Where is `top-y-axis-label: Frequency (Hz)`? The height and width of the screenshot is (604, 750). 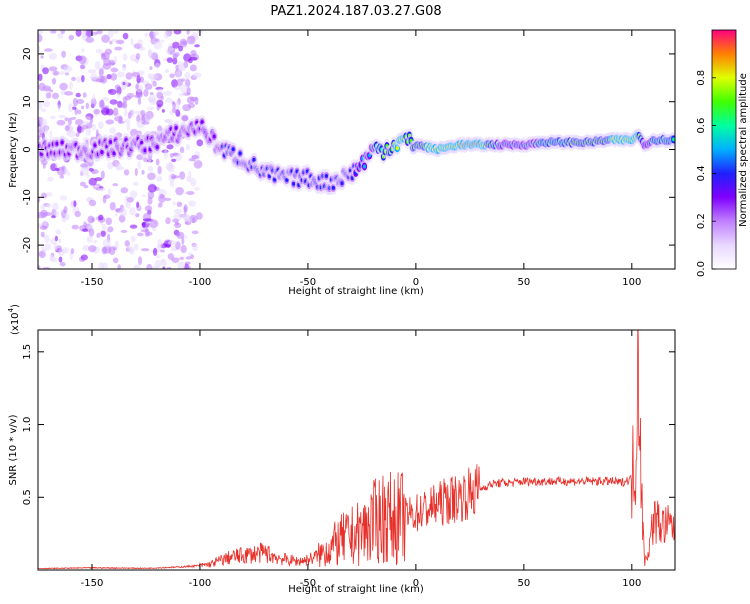 top-y-axis-label: Frequency (Hz) is located at coordinates (13, 150).